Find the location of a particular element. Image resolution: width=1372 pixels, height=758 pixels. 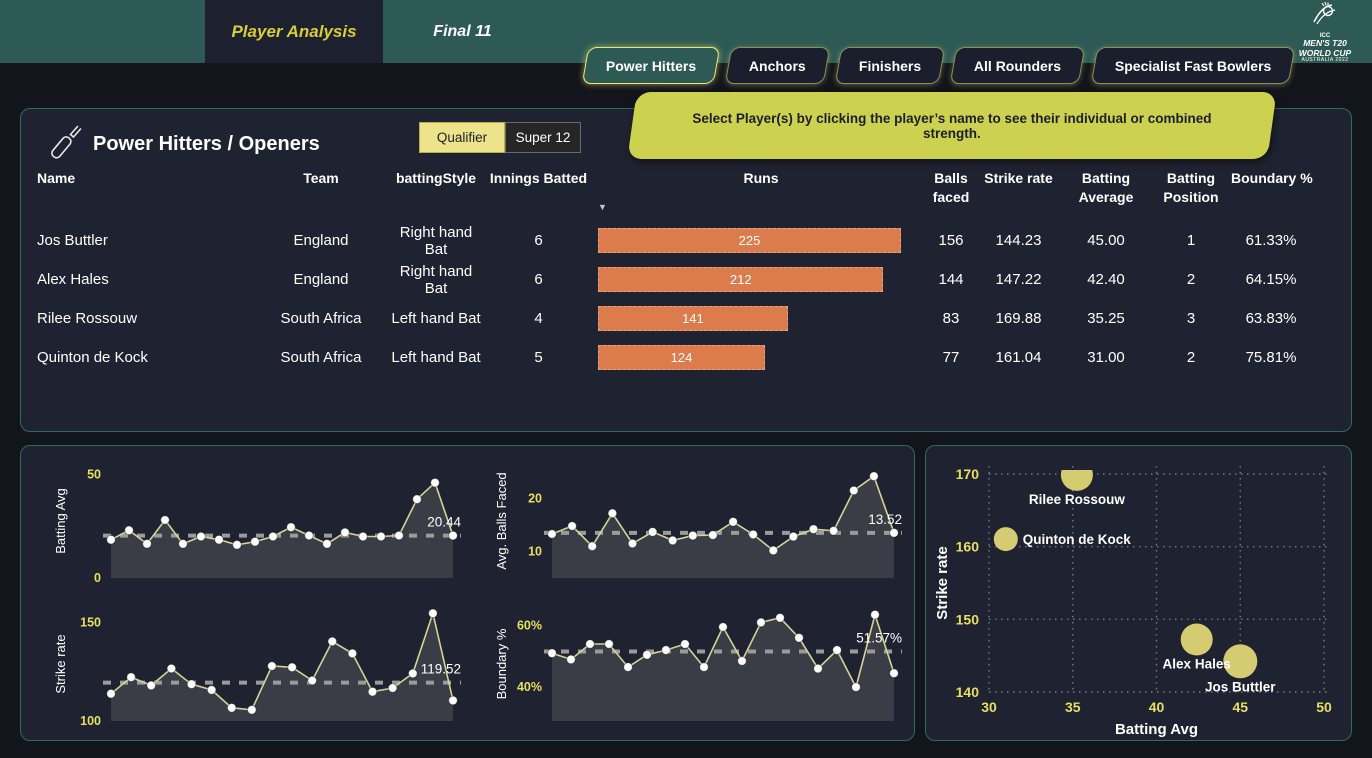

average-value-label: 20.44 is located at coordinates (444, 522).